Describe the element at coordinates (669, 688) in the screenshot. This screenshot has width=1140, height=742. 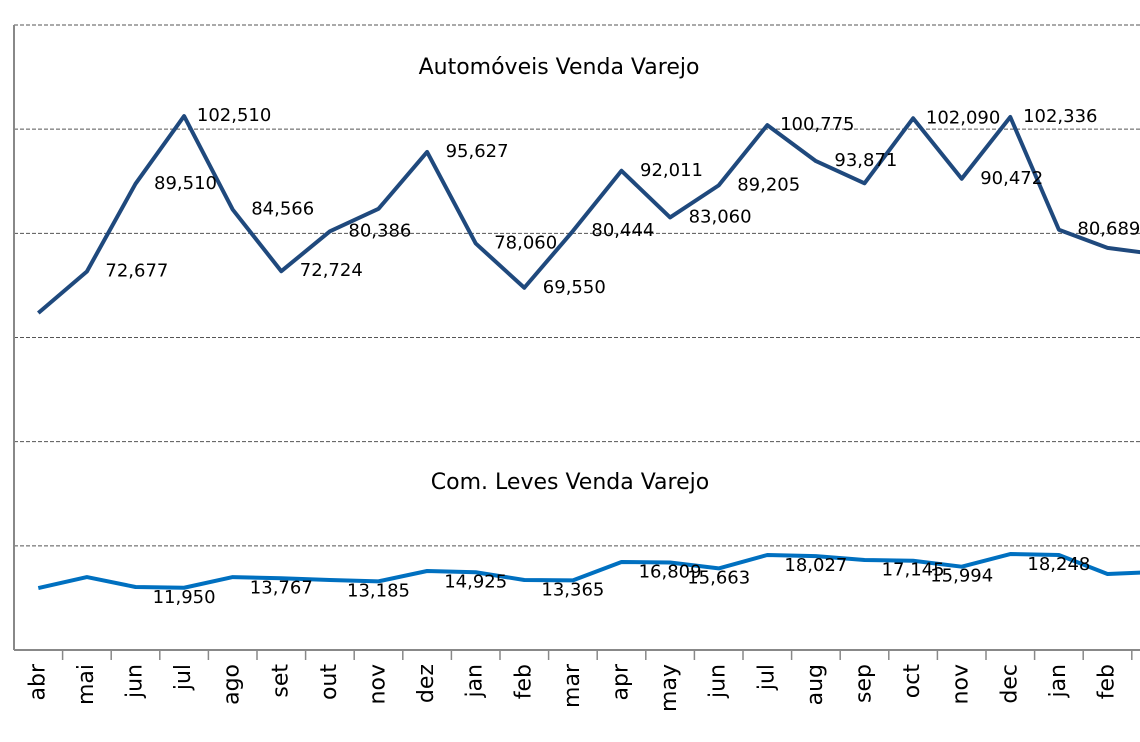
I see `x-tick-label: may` at that location.